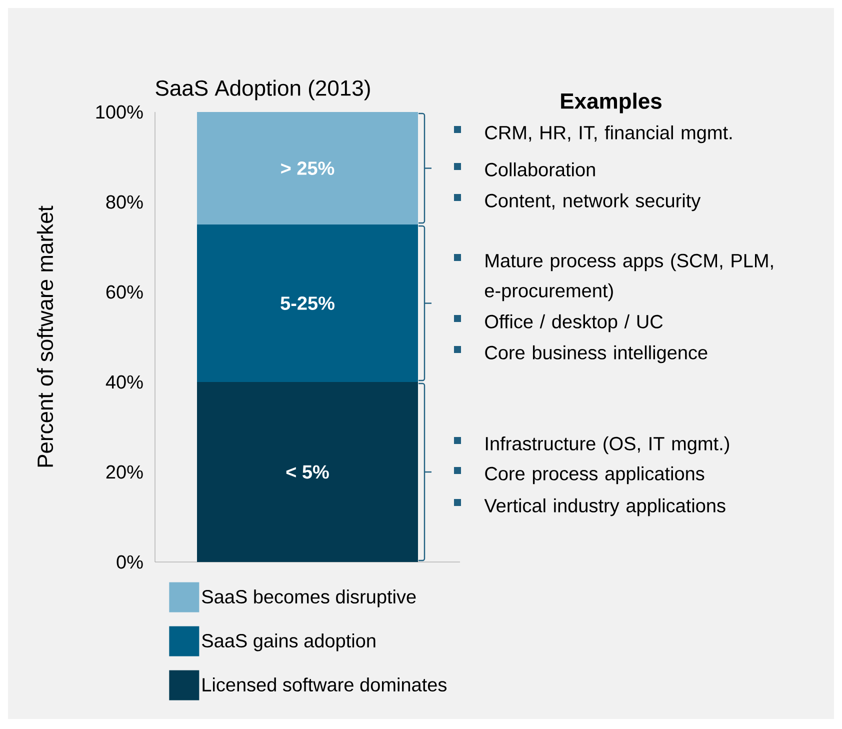  Describe the element at coordinates (309, 599) in the screenshot. I see `legend-label: SaaS becomes disruptive` at that location.